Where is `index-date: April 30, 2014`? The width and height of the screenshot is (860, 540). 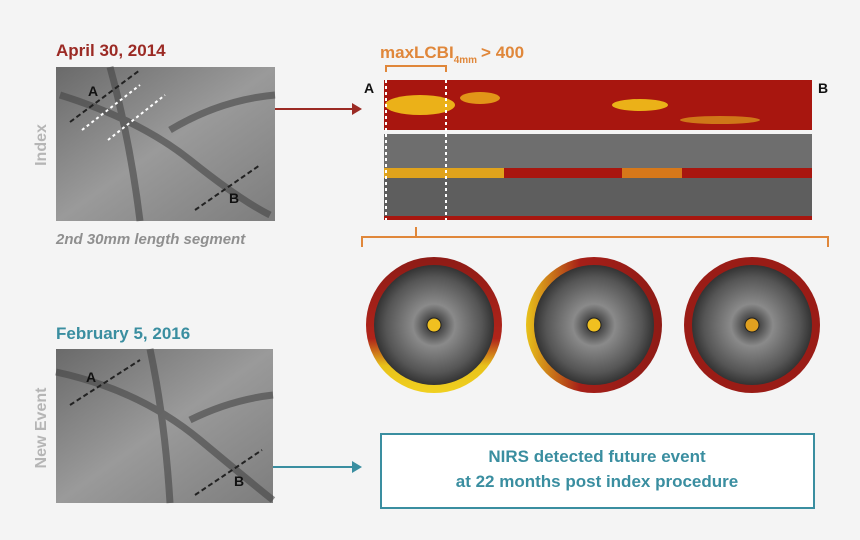
index-date: April 30, 2014 is located at coordinates (111, 50).